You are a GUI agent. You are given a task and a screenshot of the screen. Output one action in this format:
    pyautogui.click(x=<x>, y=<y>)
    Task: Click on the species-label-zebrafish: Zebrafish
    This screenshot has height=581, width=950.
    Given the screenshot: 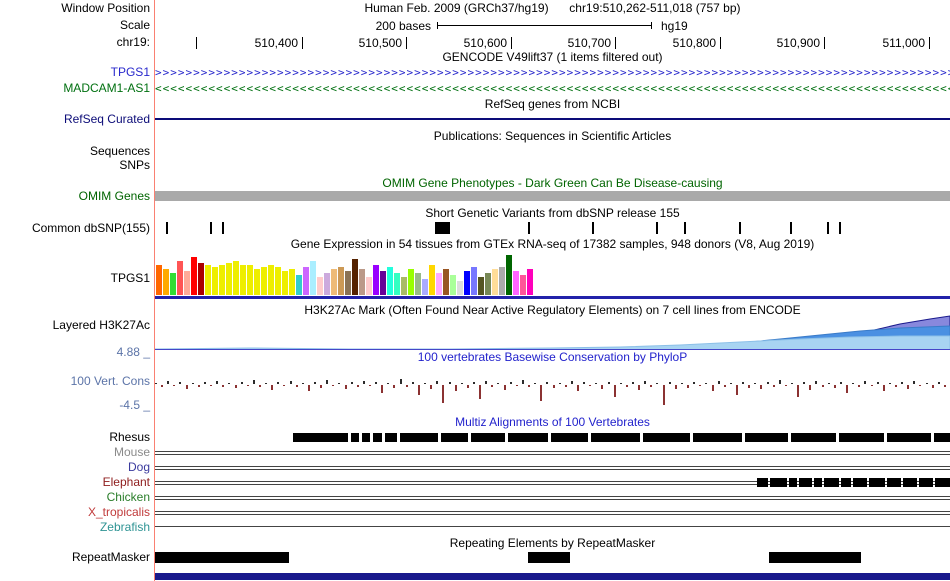 What is the action you would take?
    pyautogui.click(x=124, y=527)
    